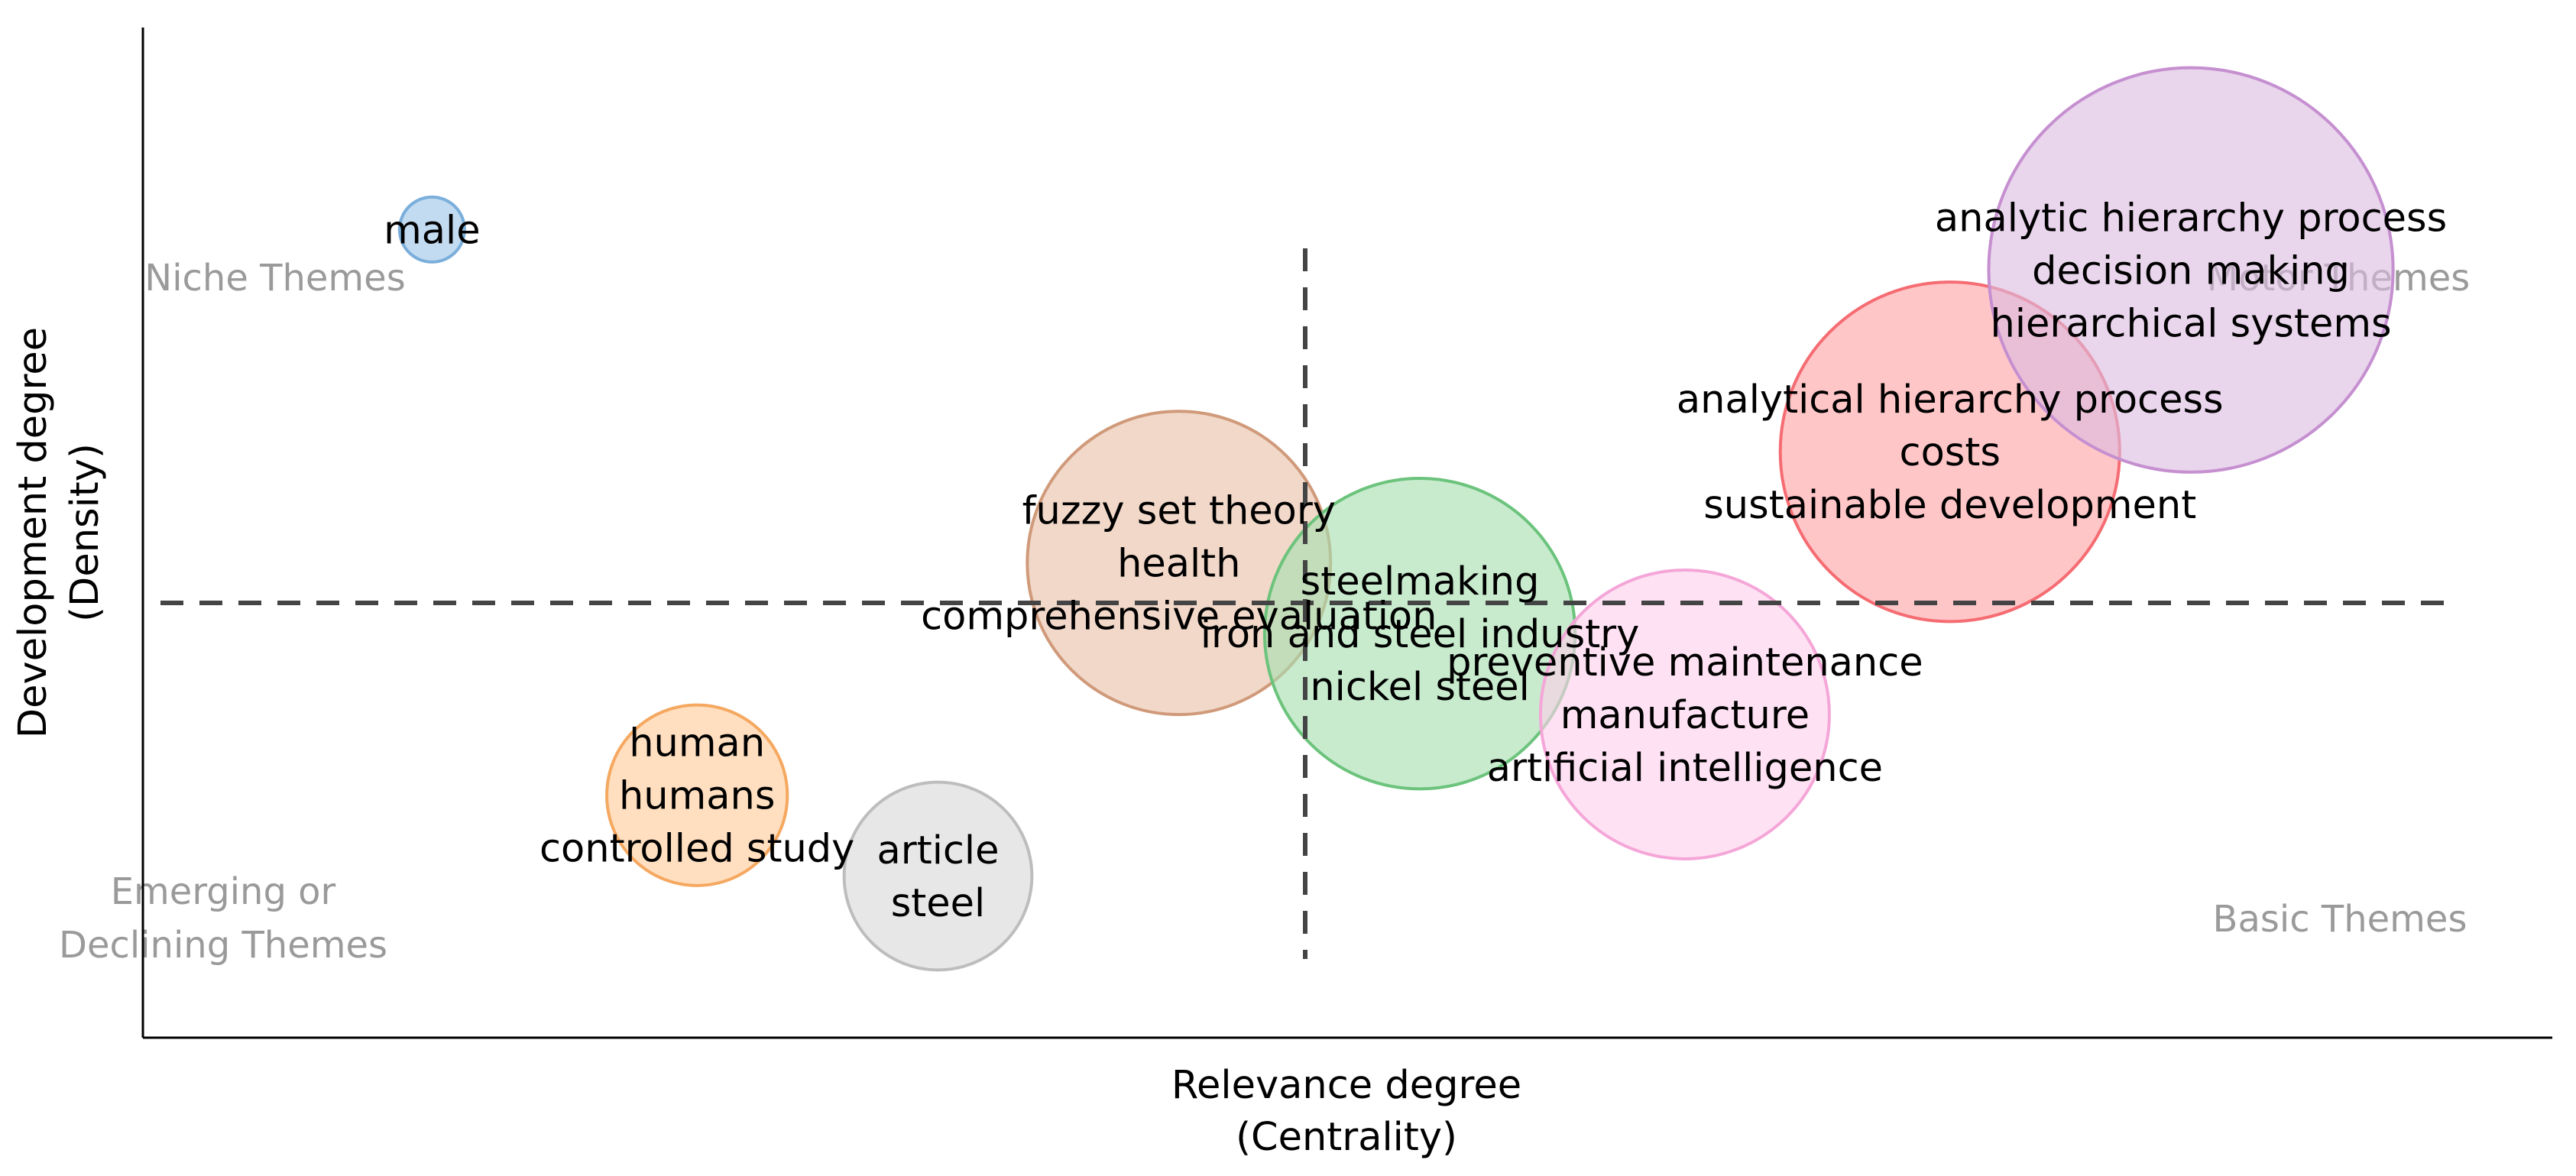  I want to click on bubble-5-label-2: iron and steel industry, so click(1420, 634).